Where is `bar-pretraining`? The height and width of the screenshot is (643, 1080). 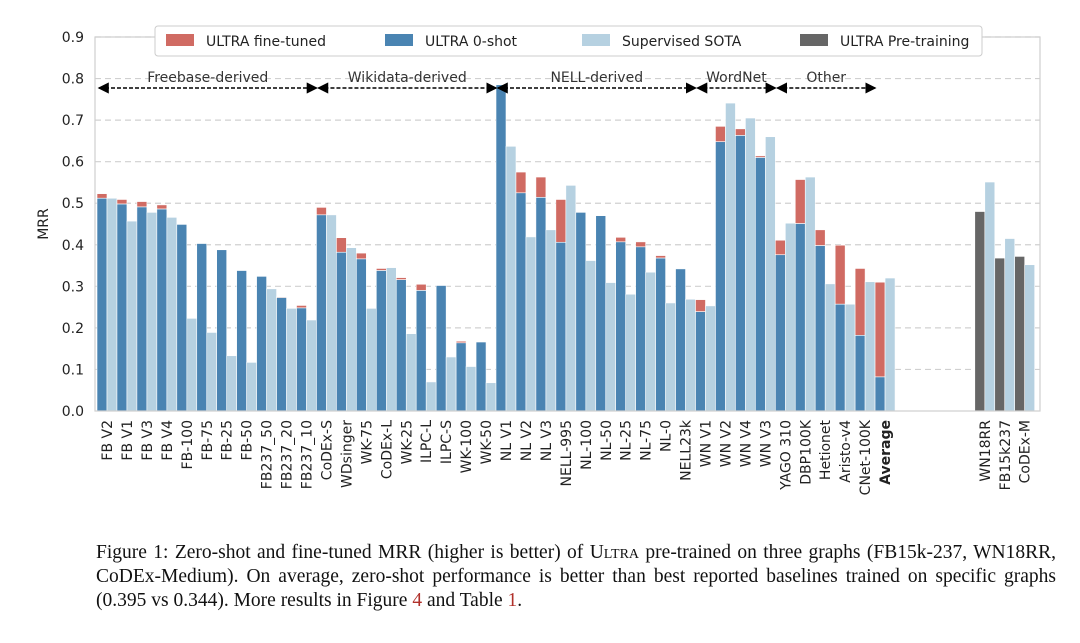 bar-pretraining is located at coordinates (980, 311).